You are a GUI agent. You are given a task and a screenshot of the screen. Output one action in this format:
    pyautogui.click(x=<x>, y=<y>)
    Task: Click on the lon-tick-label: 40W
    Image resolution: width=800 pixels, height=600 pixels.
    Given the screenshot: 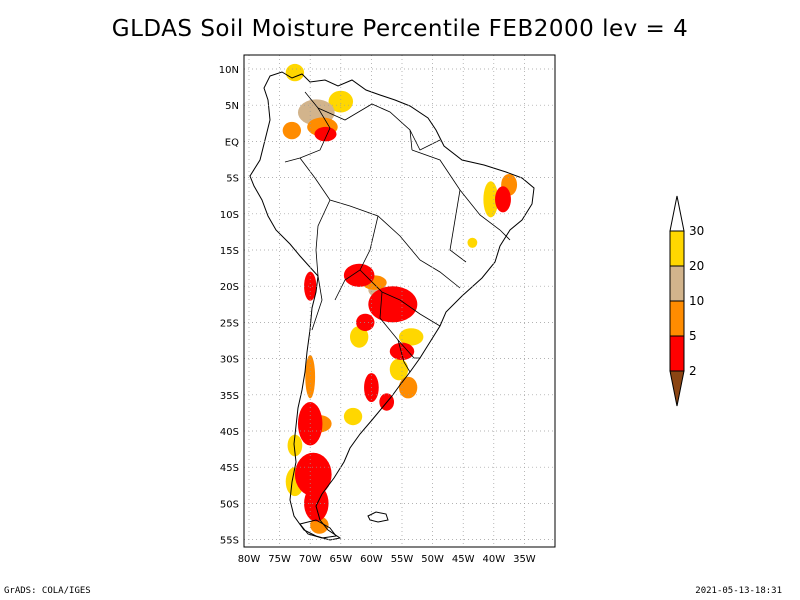 What is the action you would take?
    pyautogui.click(x=493, y=559)
    